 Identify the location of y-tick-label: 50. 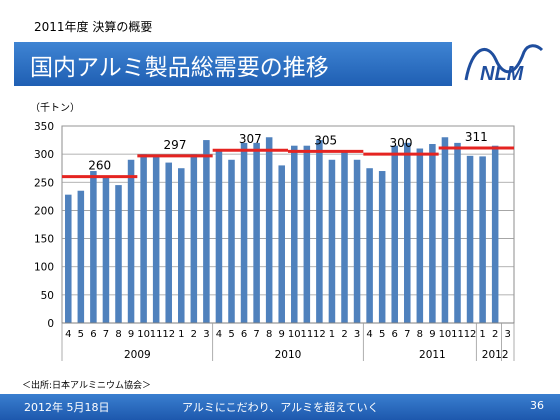
(47, 296).